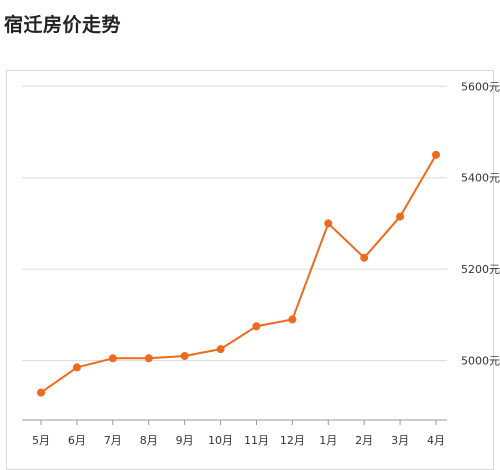  I want to click on x-tick-label: 5月, so click(41, 440).